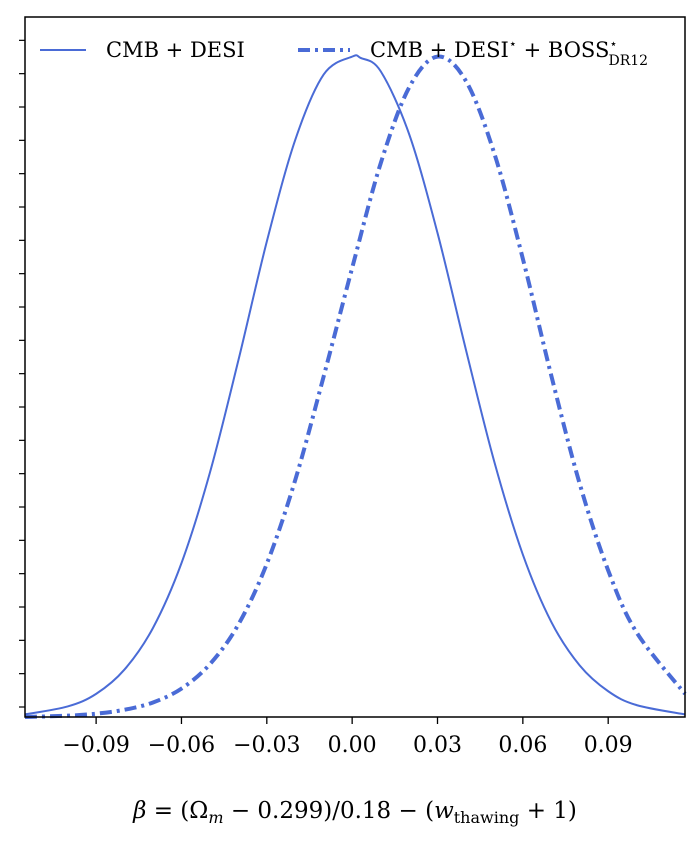  What do you see at coordinates (329, 811) in the screenshot?
I see `x-axis-label-mid: − 0.299)/0.18 − (` at bounding box center [329, 811].